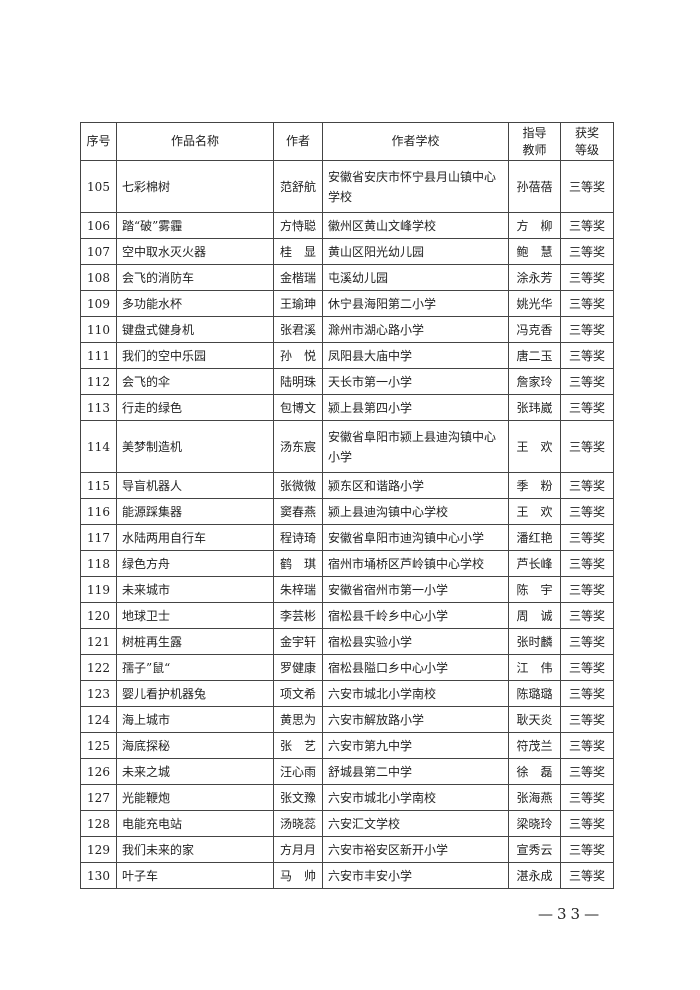 The height and width of the screenshot is (990, 700). What do you see at coordinates (298, 407) in the screenshot?
I see `author: 包博文` at bounding box center [298, 407].